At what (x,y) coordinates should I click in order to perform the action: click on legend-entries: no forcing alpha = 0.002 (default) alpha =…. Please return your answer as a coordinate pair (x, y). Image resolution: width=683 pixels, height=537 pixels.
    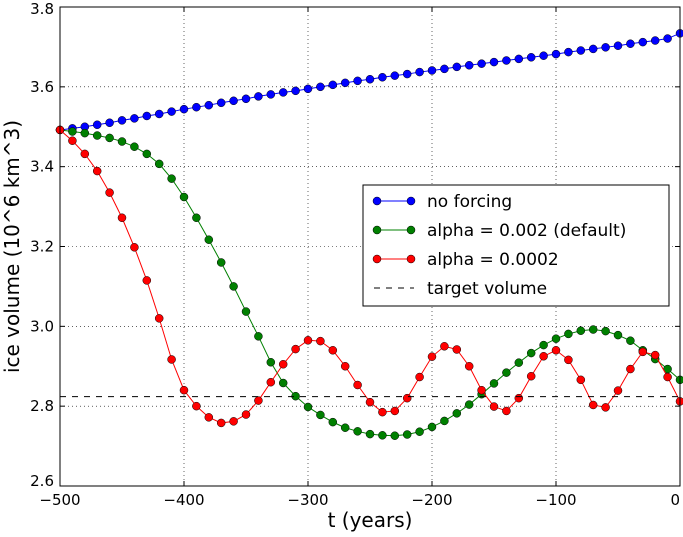
    Looking at the image, I should click on (499, 245).